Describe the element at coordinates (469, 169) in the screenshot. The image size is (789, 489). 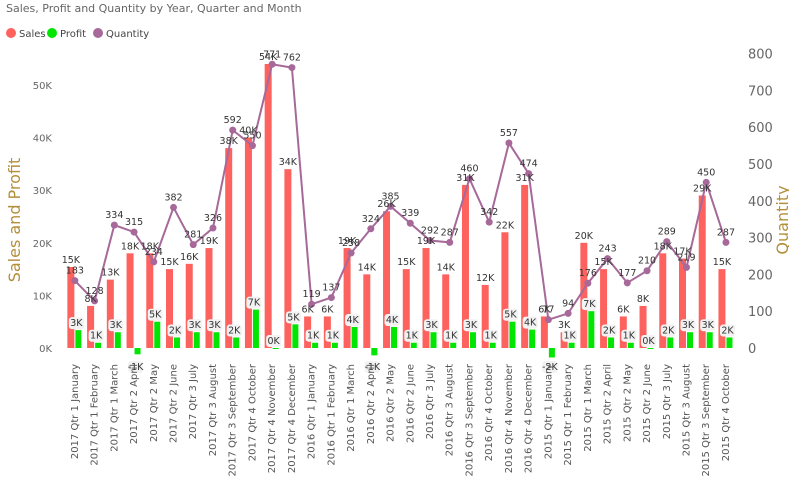
I see `quantity-data-label: 460` at that location.